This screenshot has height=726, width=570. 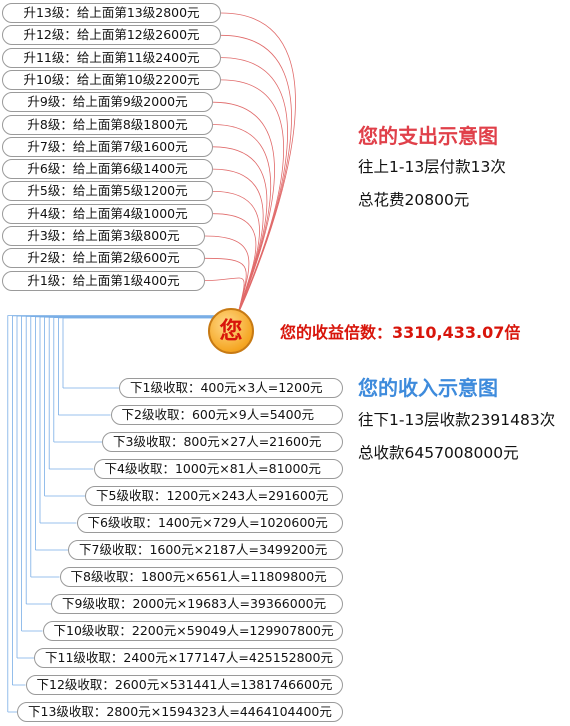 I want to click on payout-level-pill: 升8级：给上面第8级1800元, so click(x=107, y=124).